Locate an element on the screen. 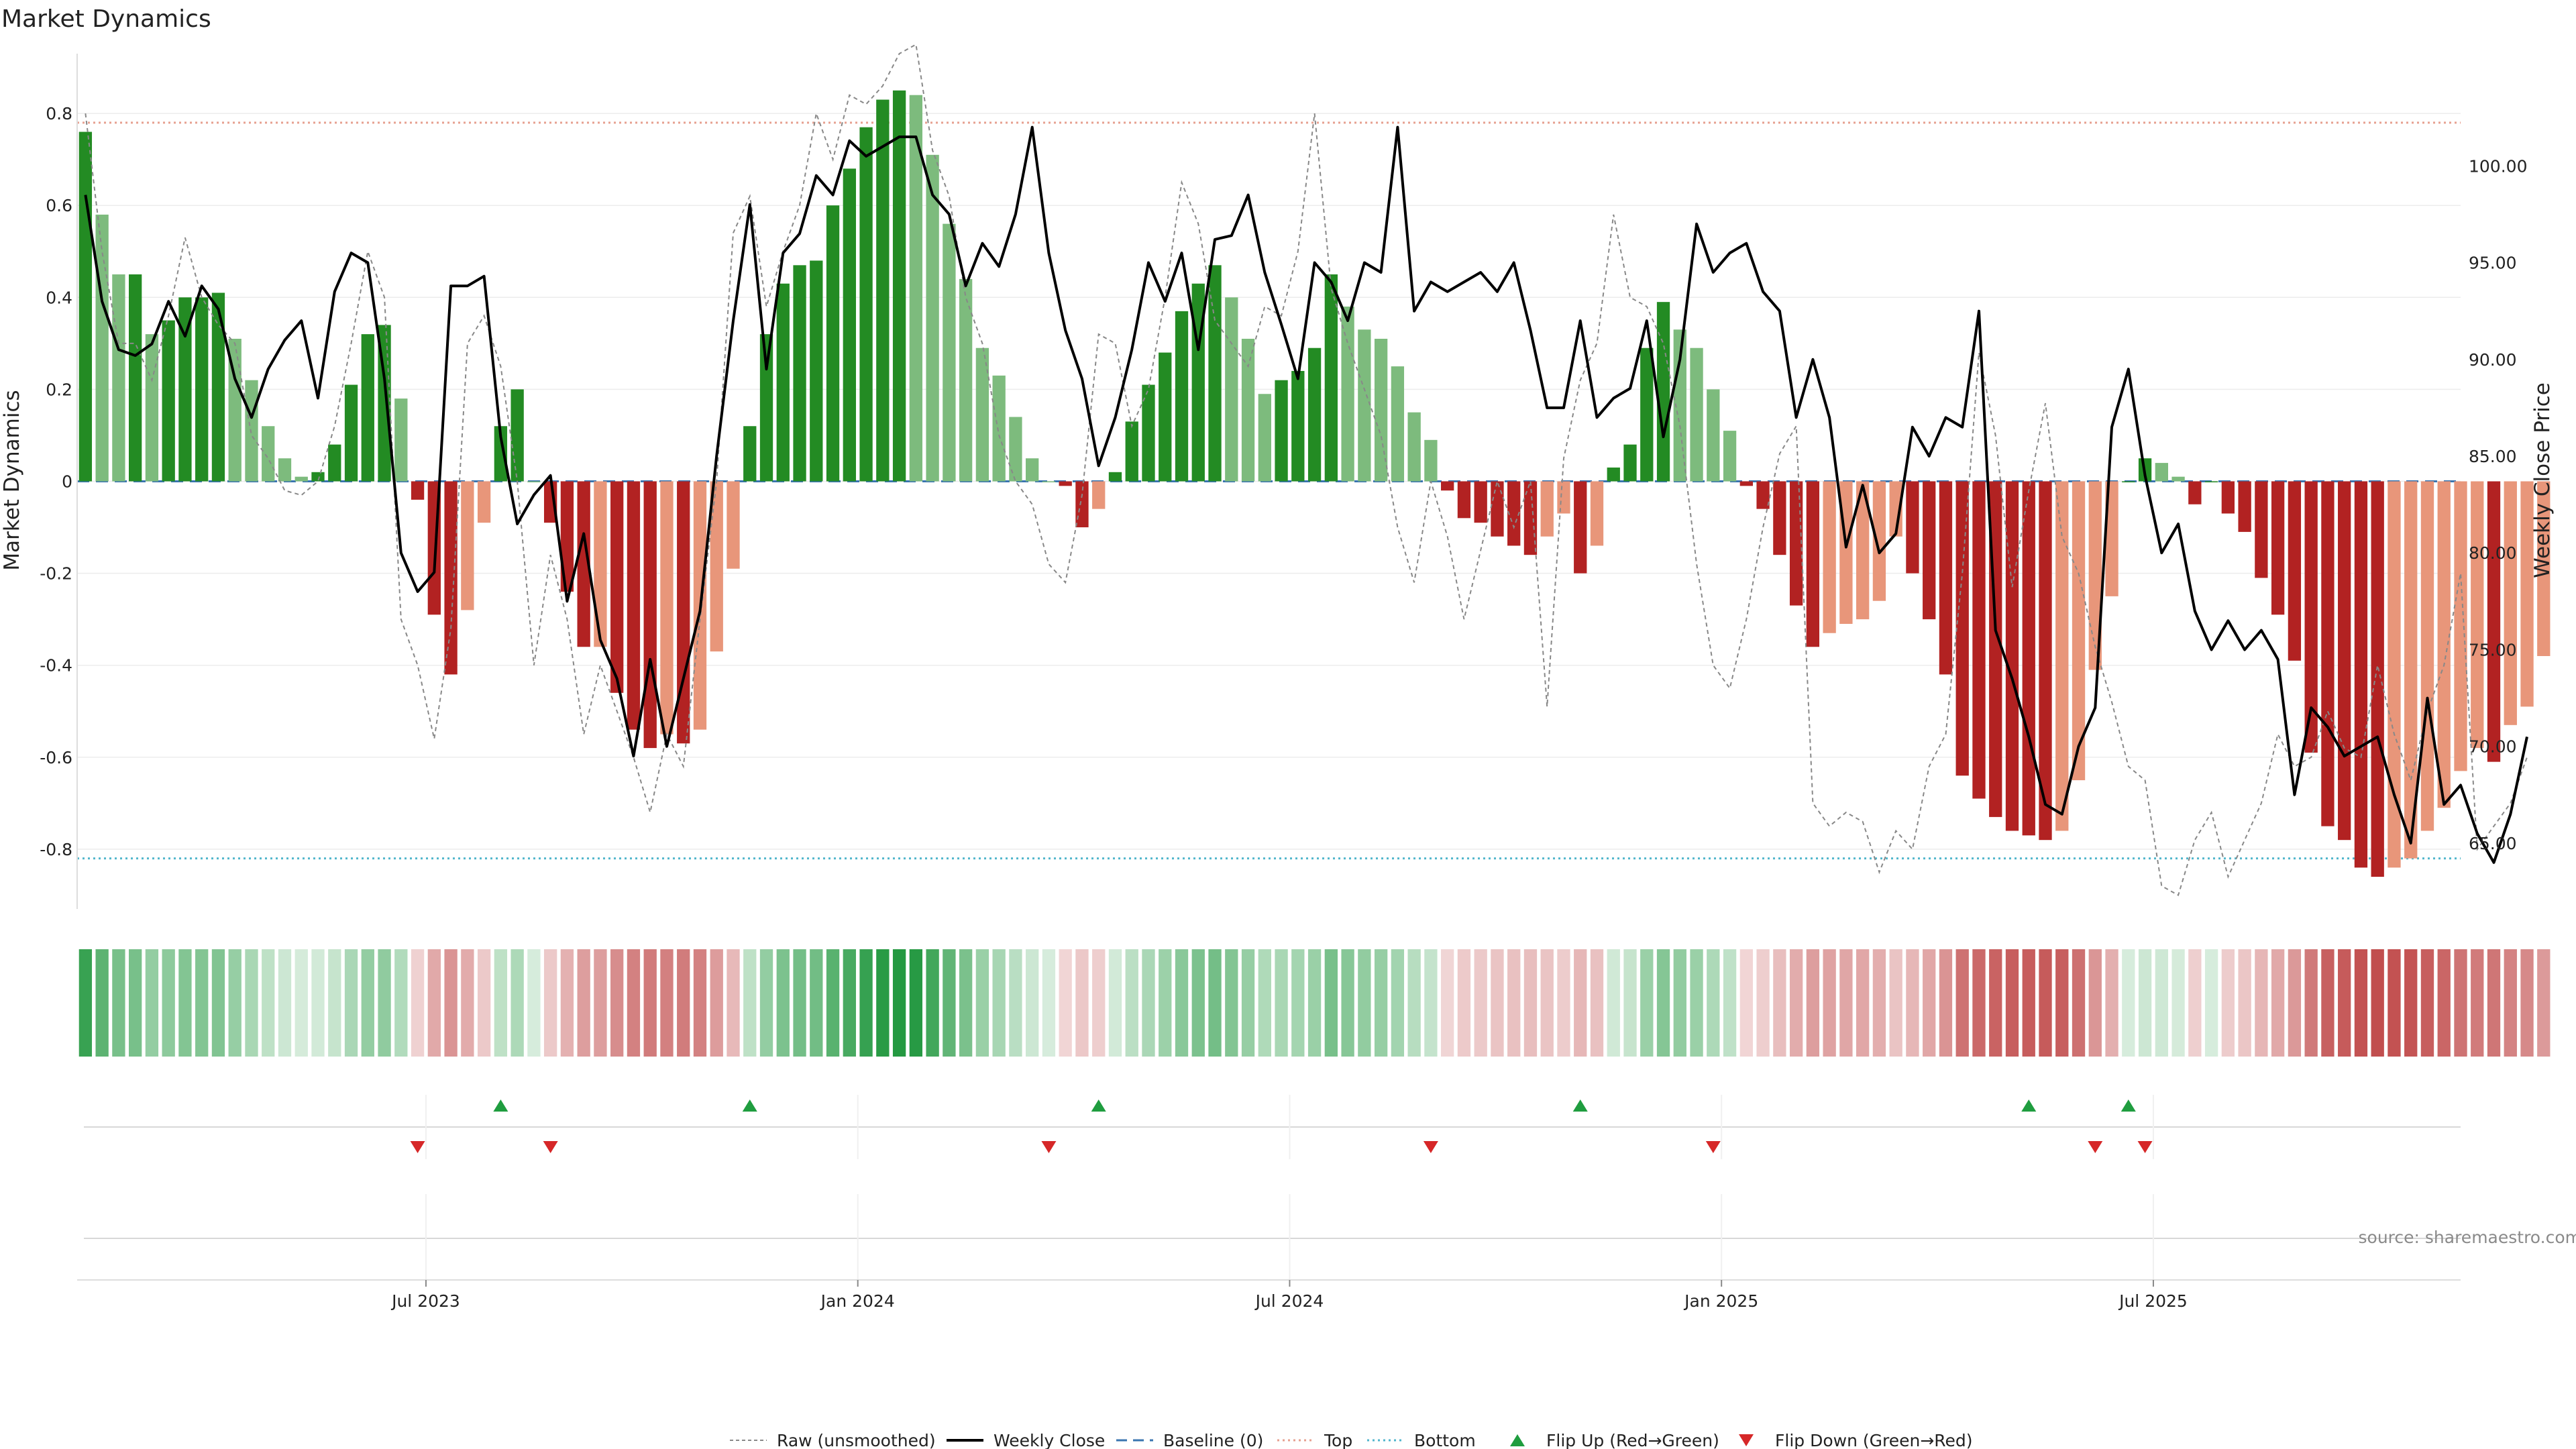 Image resolution: width=2576 pixels, height=1449 pixels. right-tick-label: 100.00 is located at coordinates (2498, 166).